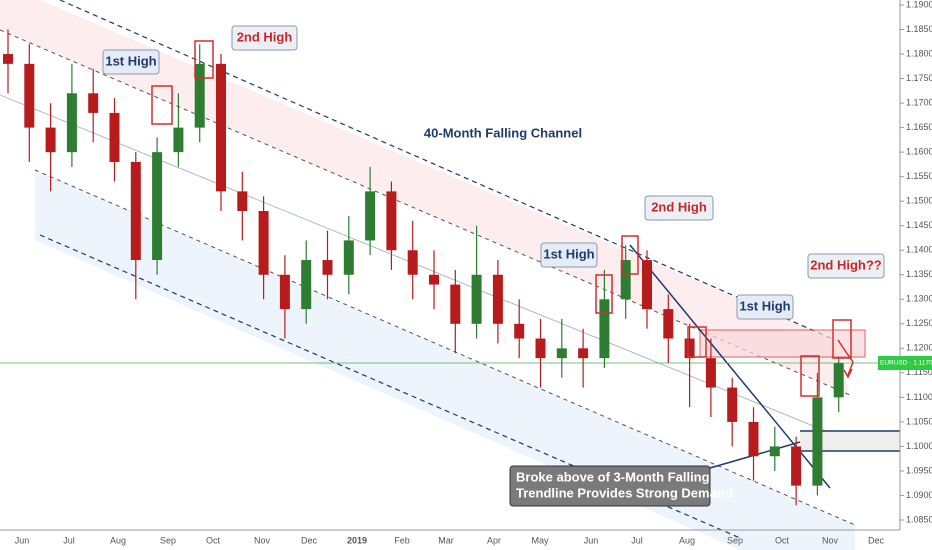 The height and width of the screenshot is (550, 932). Describe the element at coordinates (919, 397) in the screenshot. I see `y-tick-label: 1.11000` at that location.